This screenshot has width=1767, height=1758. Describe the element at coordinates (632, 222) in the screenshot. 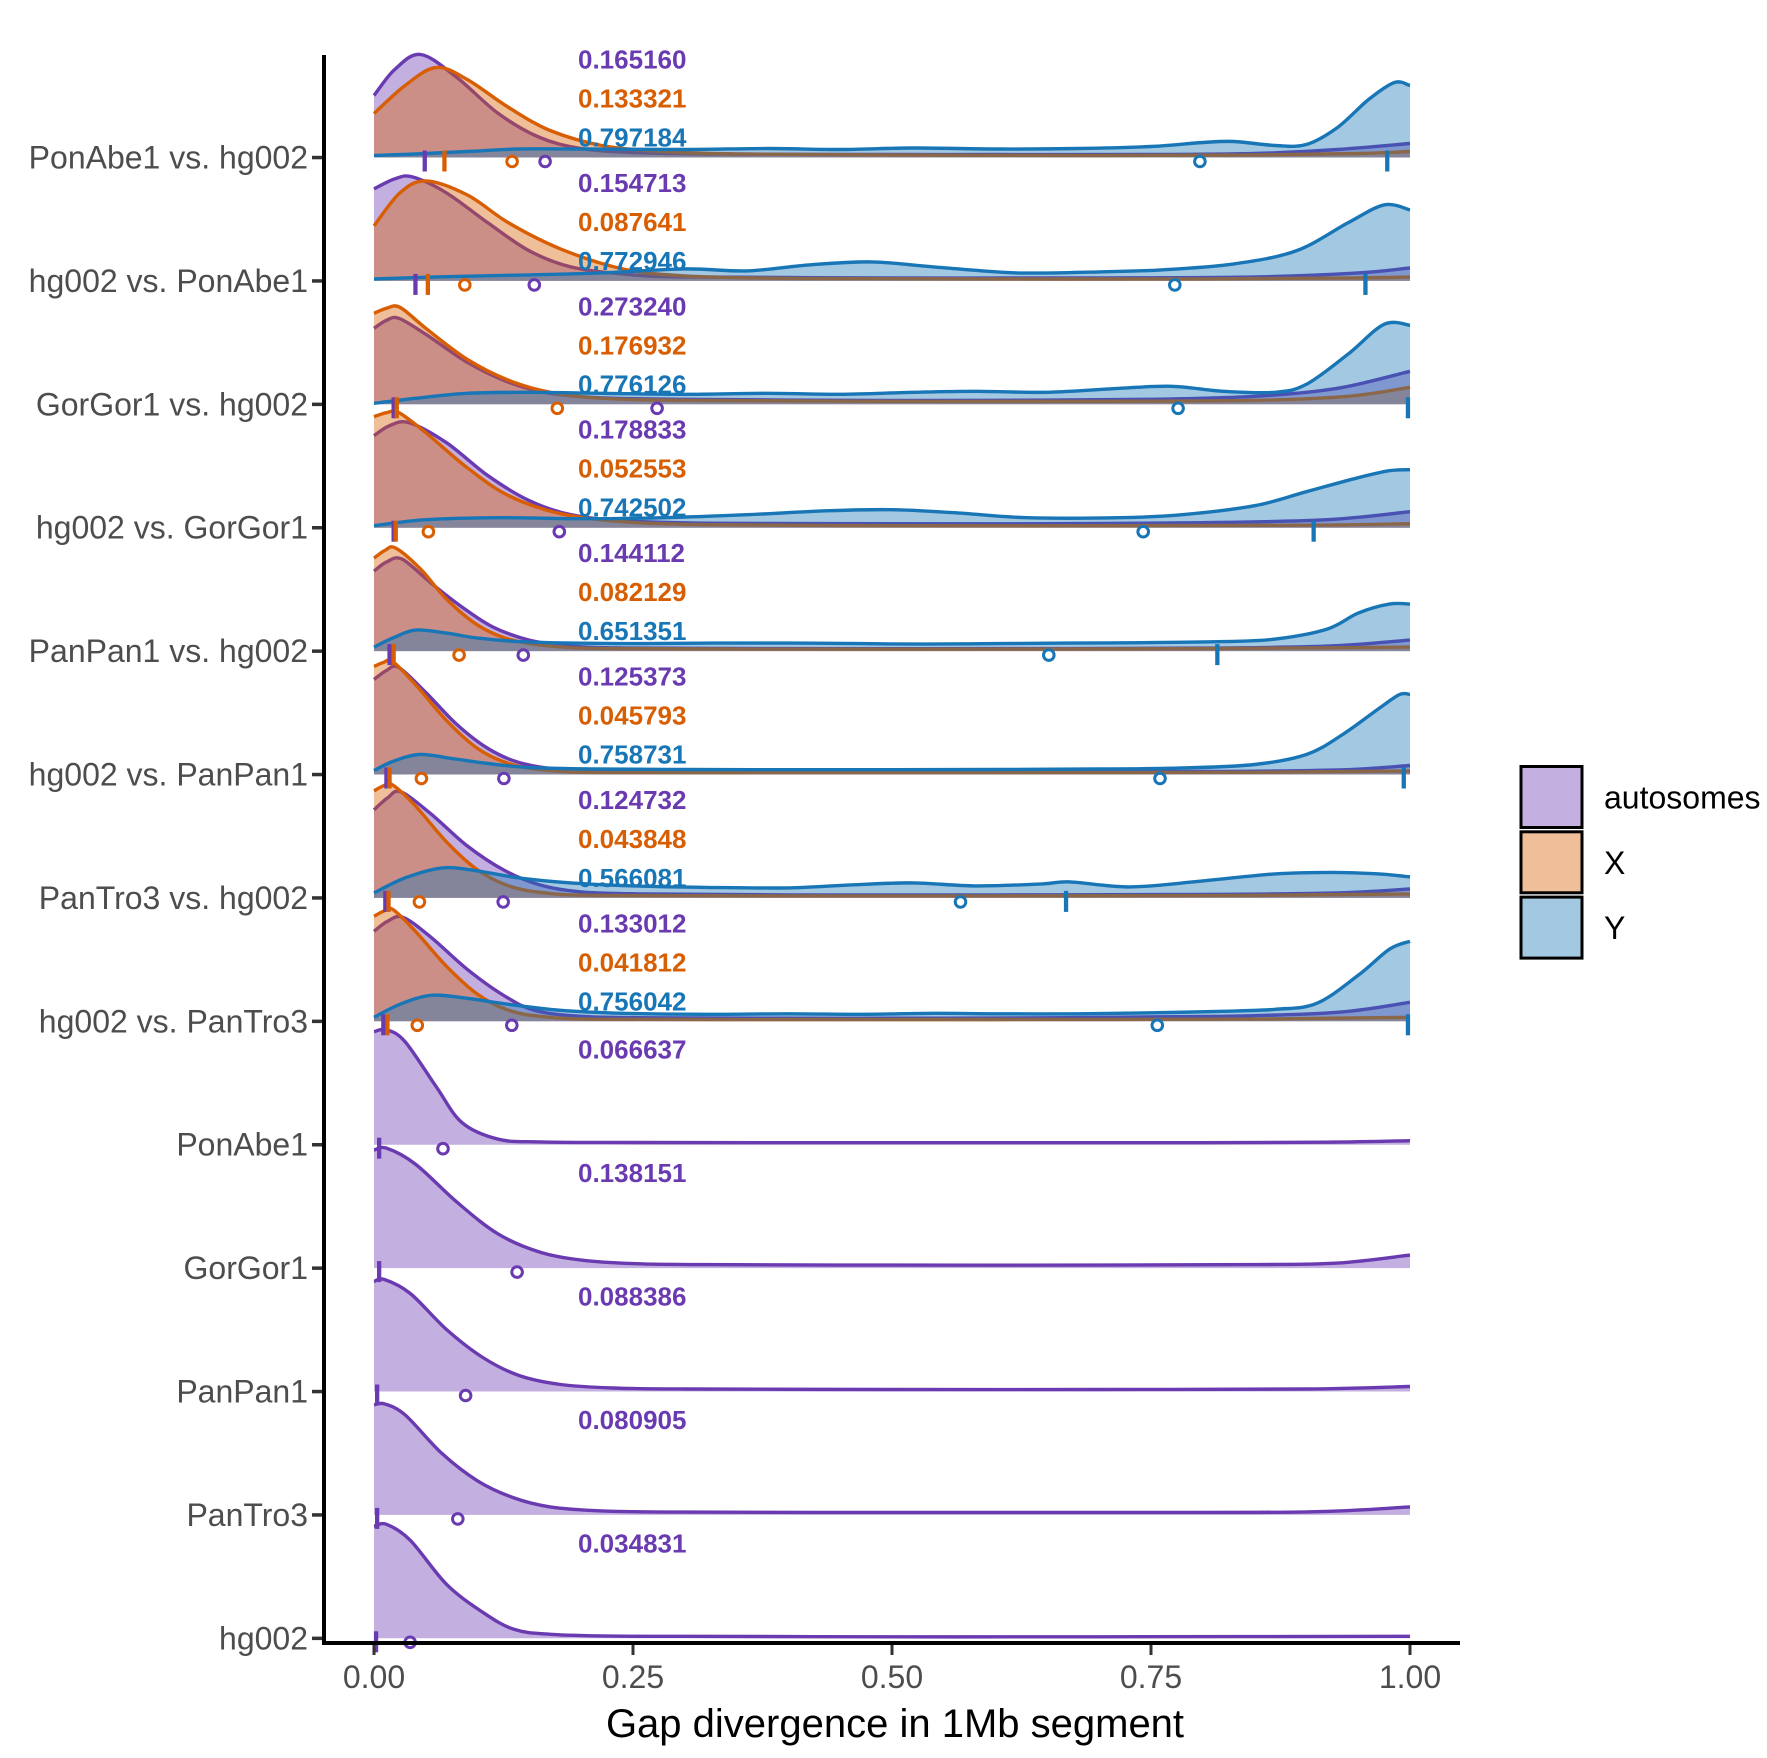

I see `svg-text: 0.087641` at that location.